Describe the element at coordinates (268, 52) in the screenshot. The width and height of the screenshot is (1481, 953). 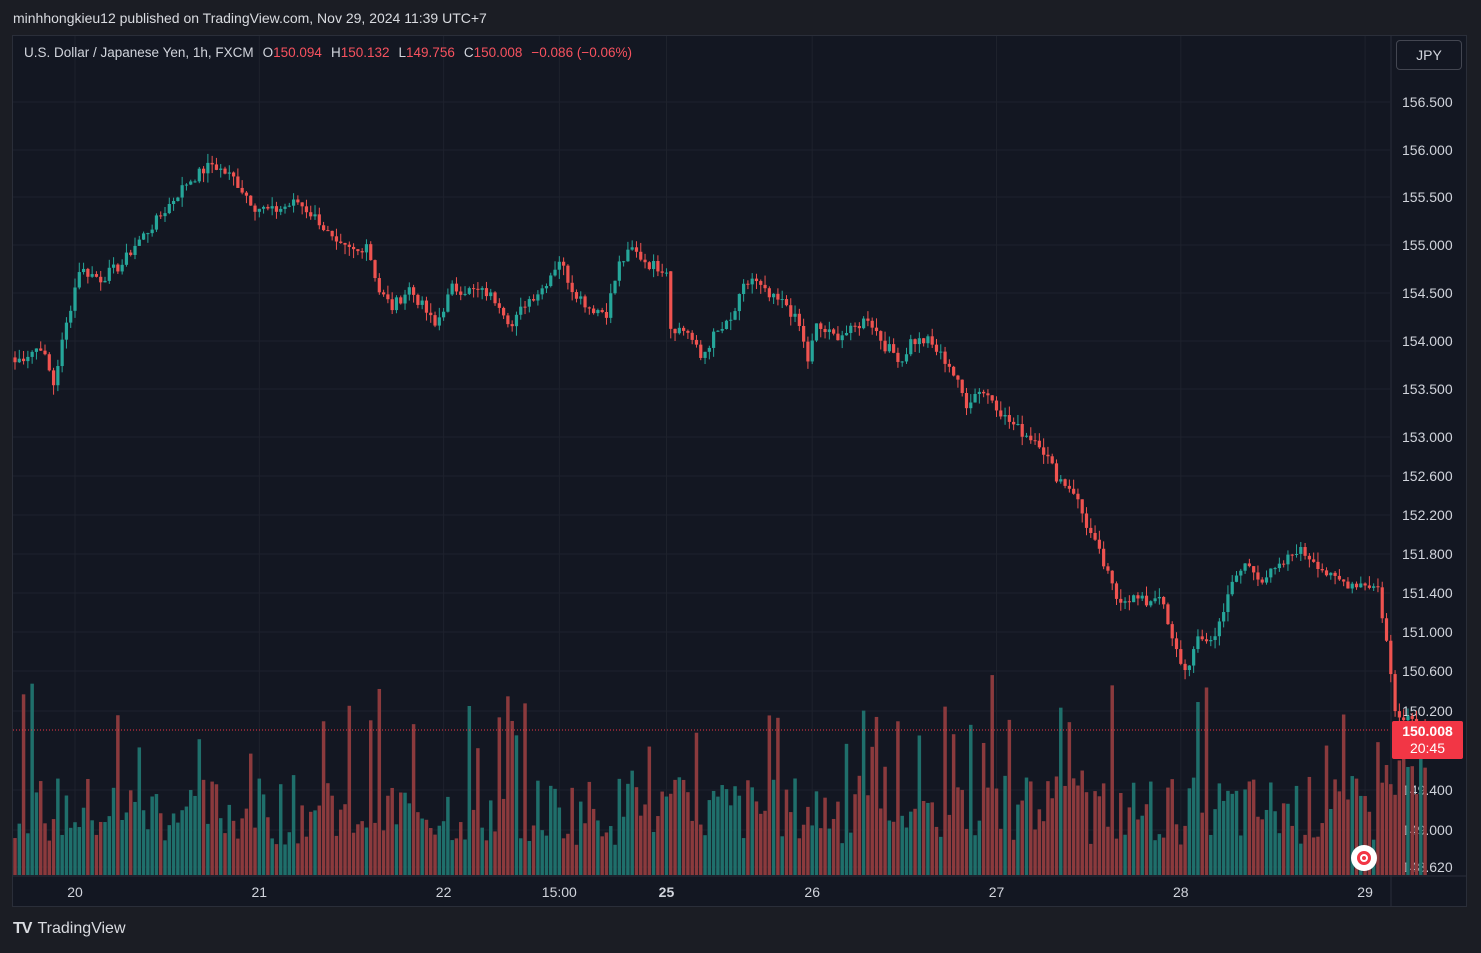
I see `open-label: O` at that location.